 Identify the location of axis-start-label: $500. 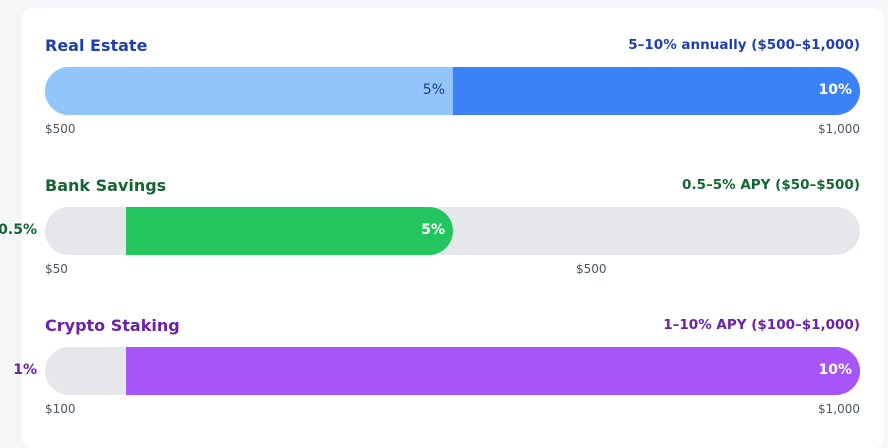
(60, 129).